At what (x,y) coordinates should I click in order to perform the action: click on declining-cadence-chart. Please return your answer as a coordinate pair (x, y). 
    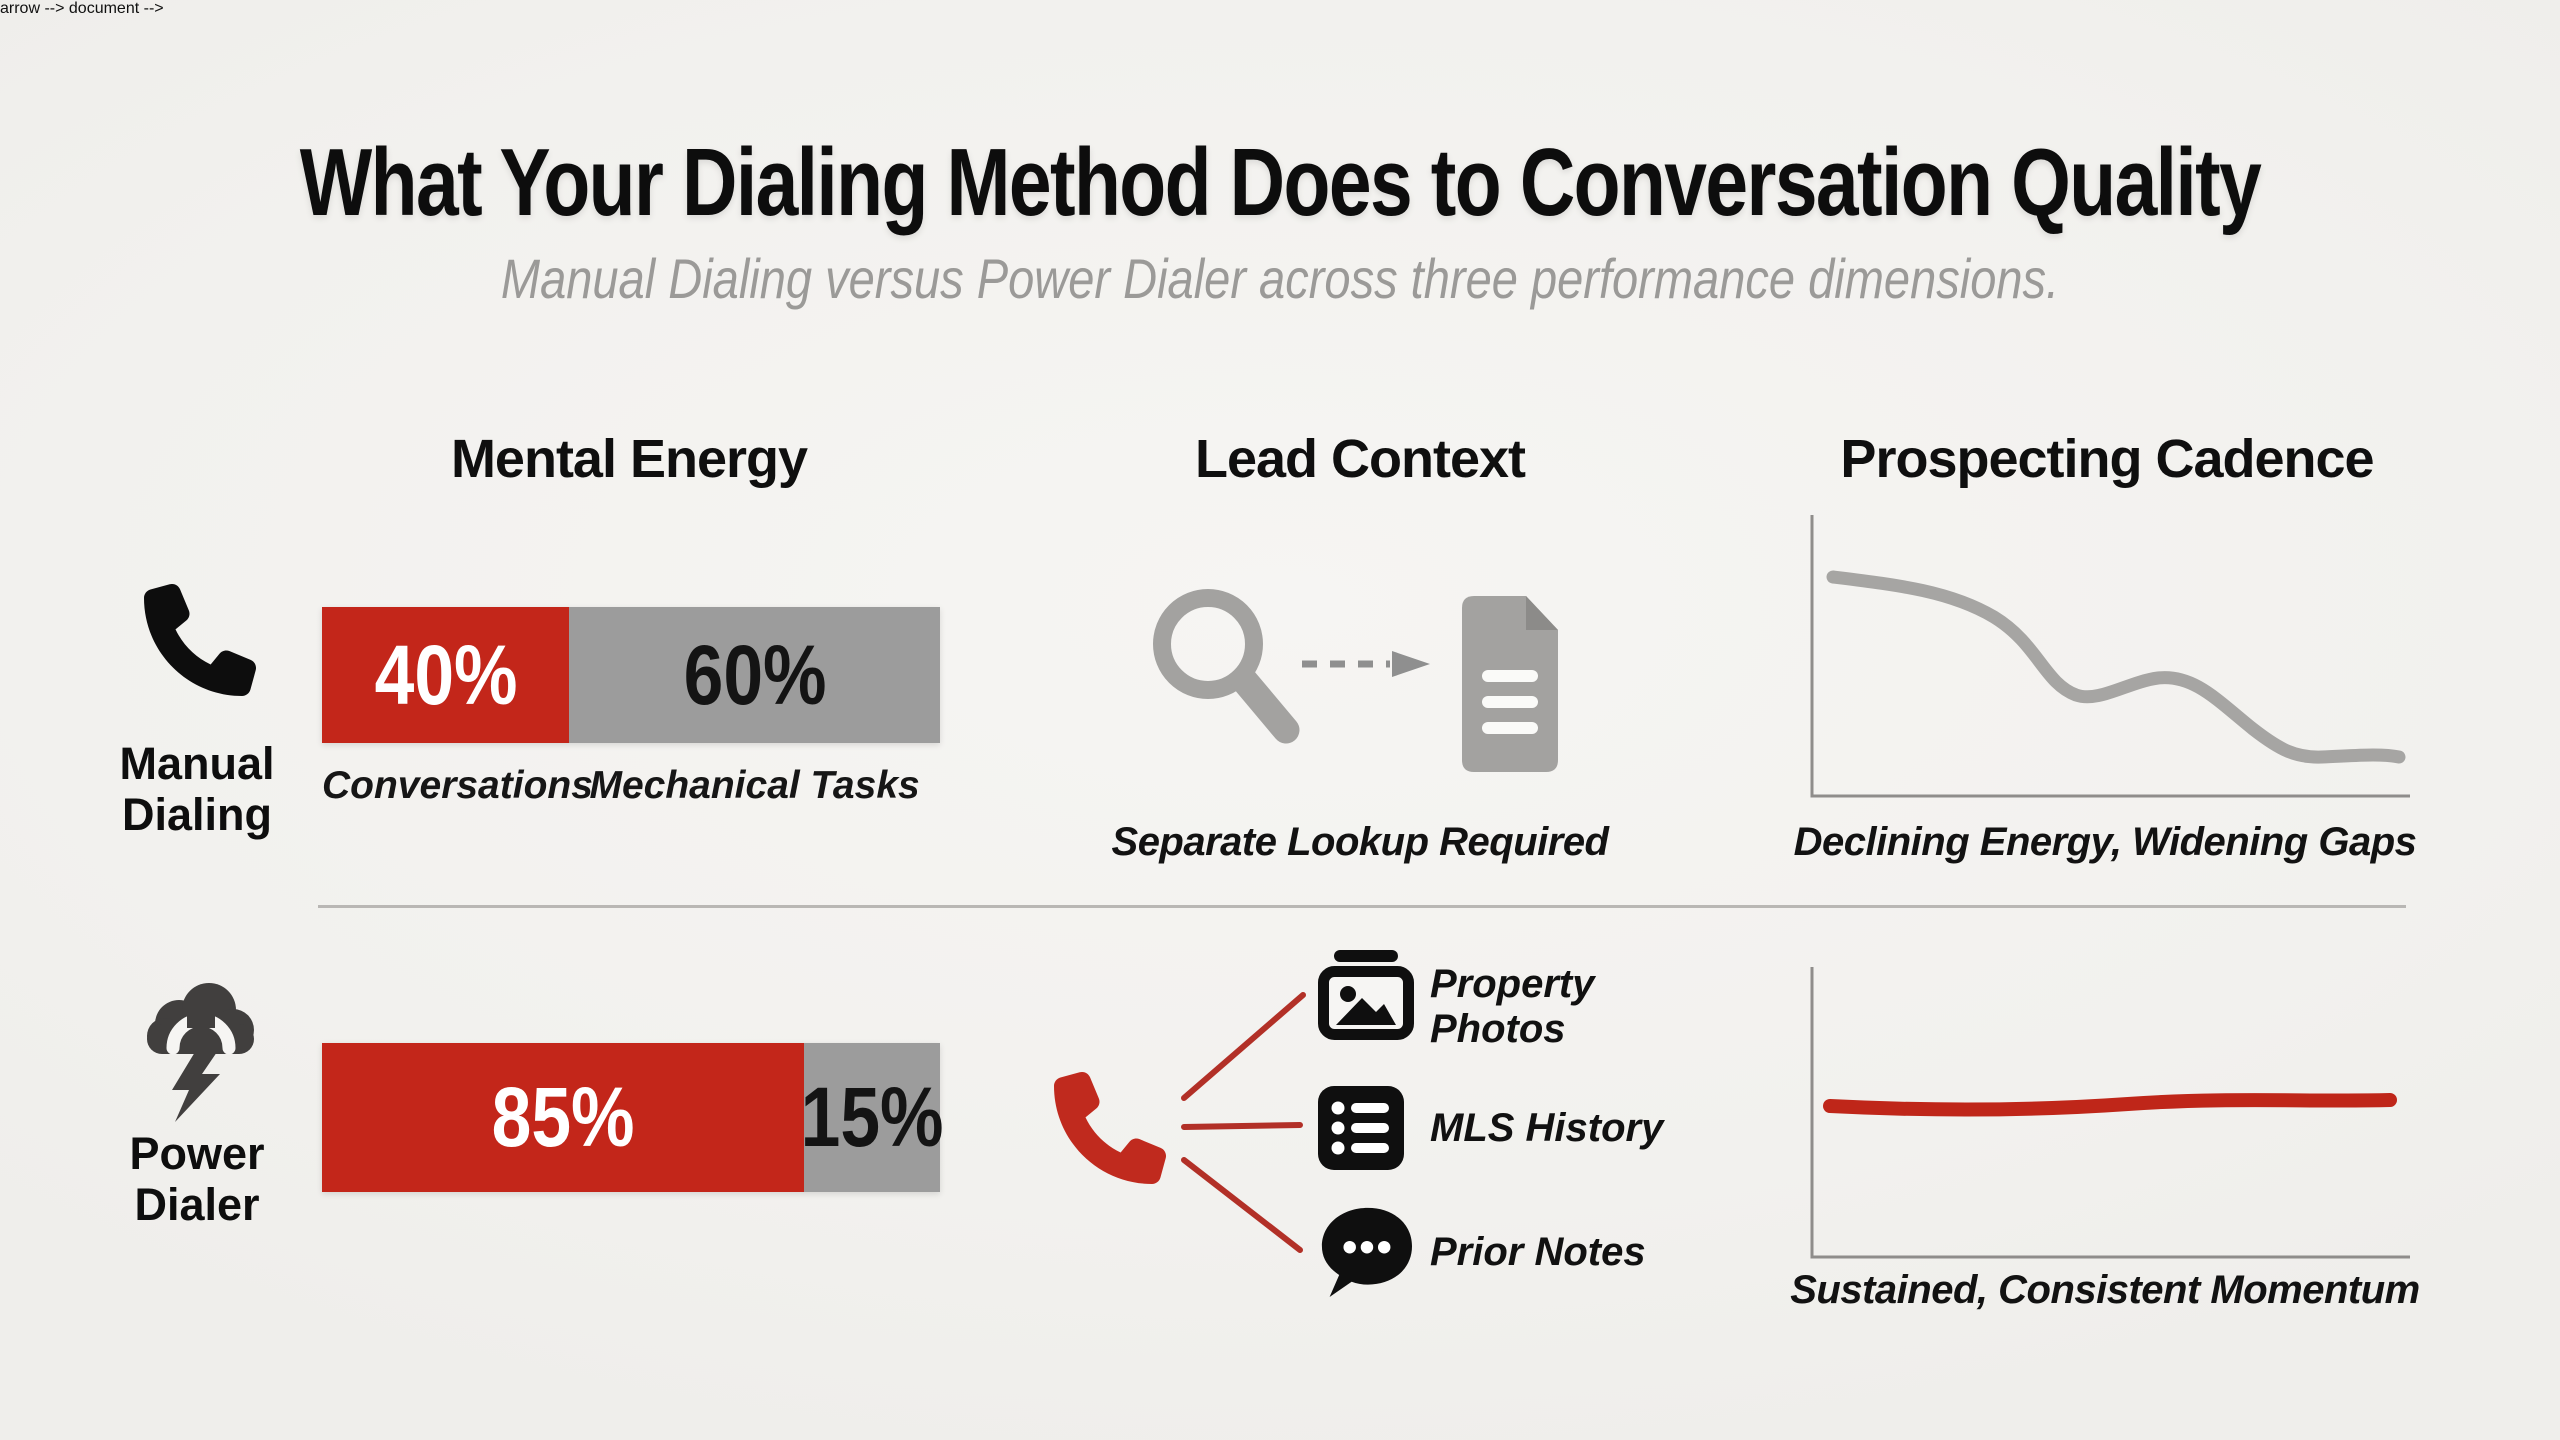
    Looking at the image, I should click on (2107, 660).